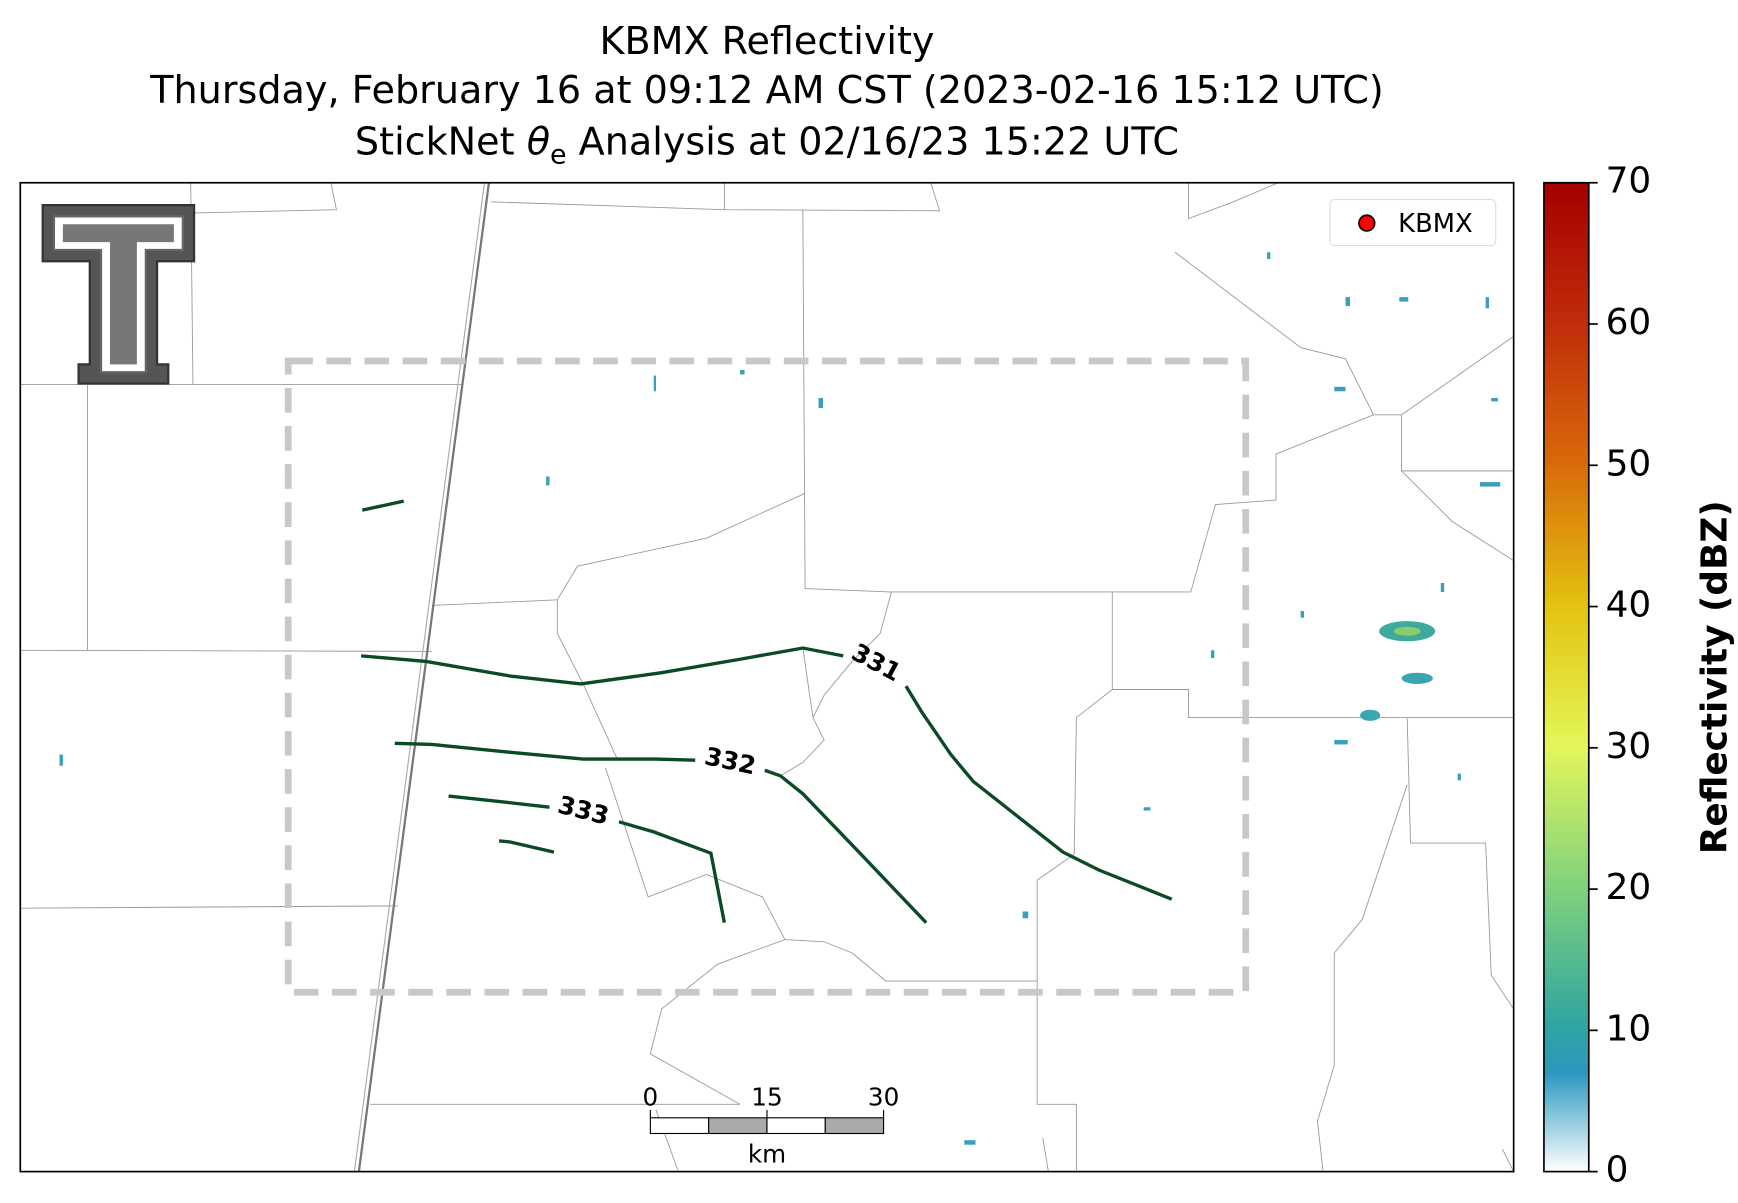 Image resolution: width=1738 pixels, height=1203 pixels. I want to click on colorbar-tick-label: 10, so click(1629, 1028).